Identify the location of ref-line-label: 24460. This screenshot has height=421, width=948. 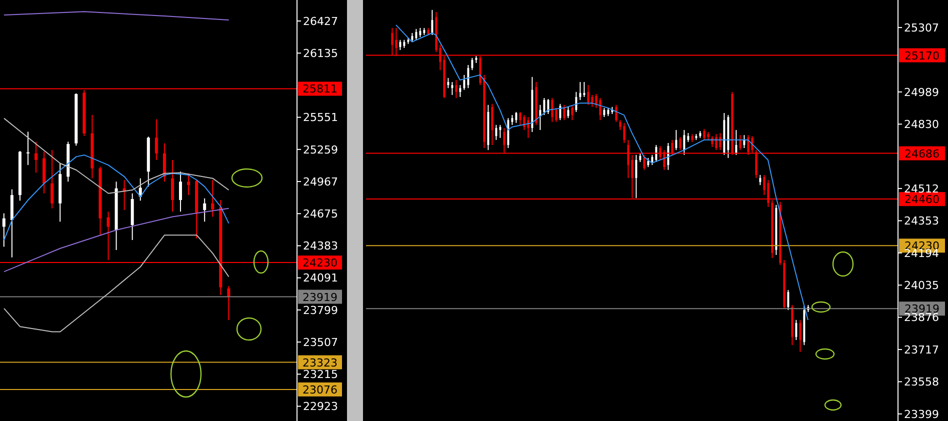
(922, 199).